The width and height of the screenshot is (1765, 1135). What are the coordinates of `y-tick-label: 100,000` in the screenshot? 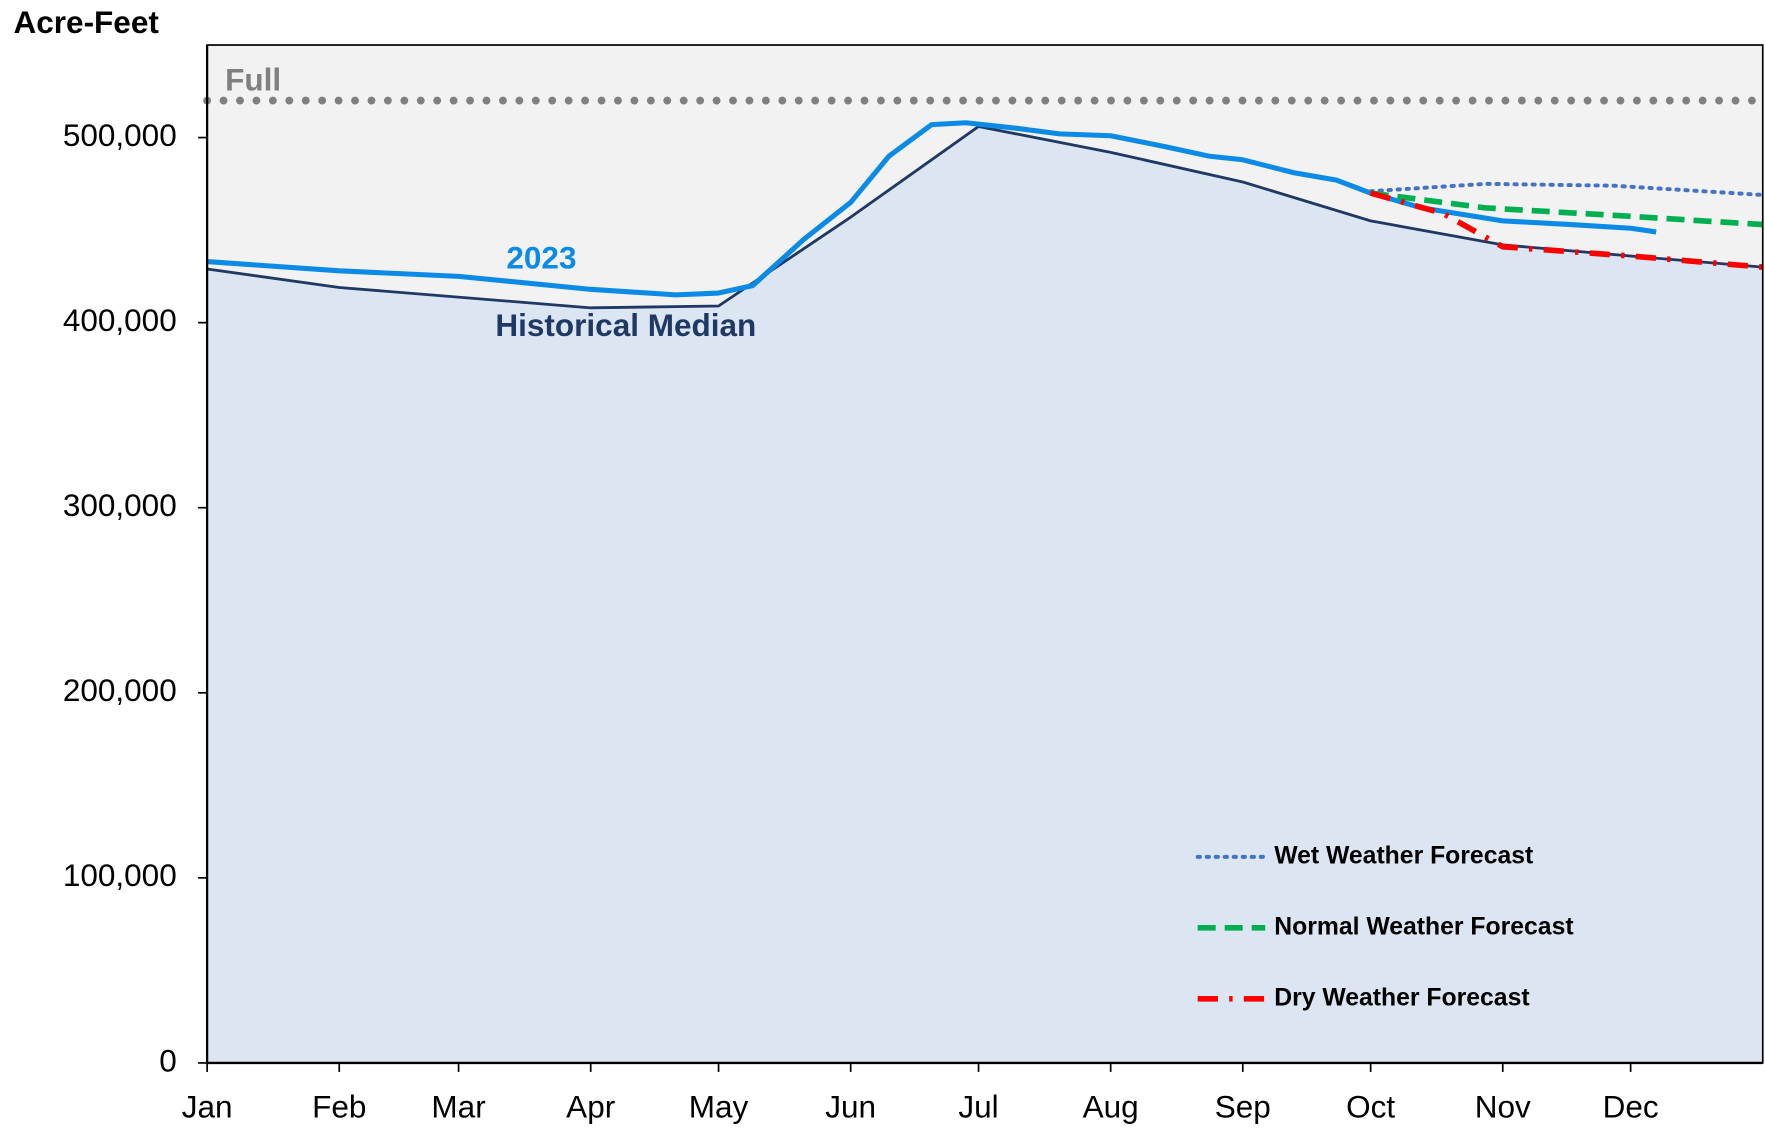 It's located at (120, 875).